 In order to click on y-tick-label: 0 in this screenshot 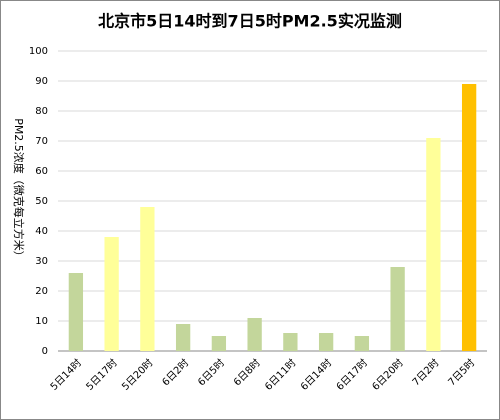, I will do `click(45, 351)`.